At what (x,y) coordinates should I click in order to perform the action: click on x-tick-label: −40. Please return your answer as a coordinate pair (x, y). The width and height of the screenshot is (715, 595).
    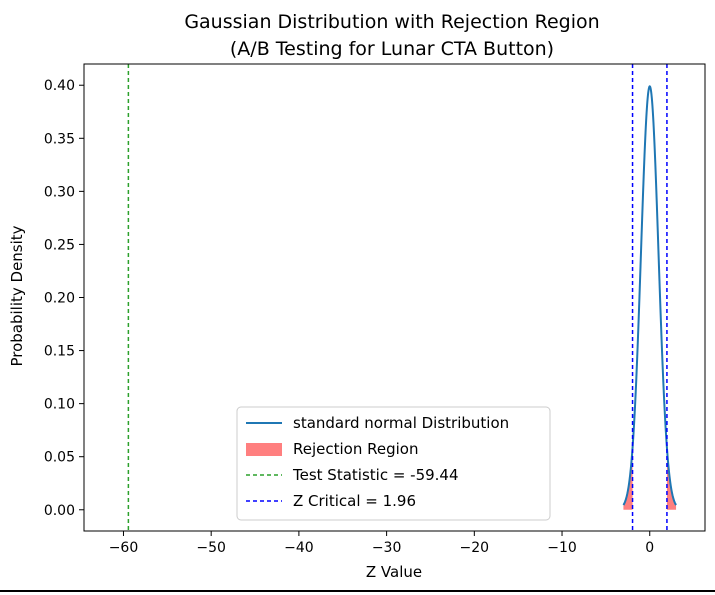
    Looking at the image, I should click on (299, 548).